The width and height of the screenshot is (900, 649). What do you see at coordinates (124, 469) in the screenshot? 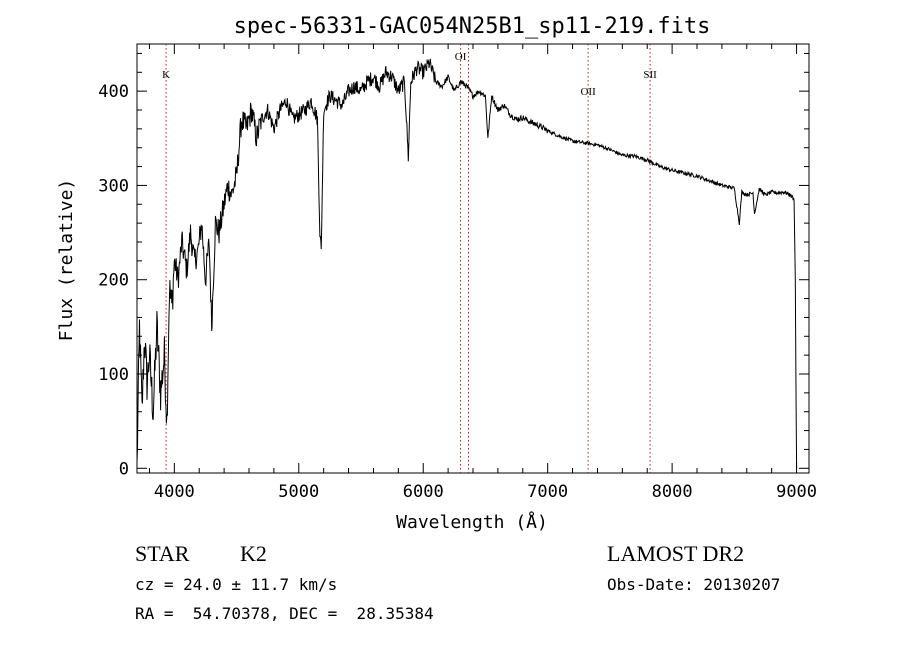
I see `y-tick-label: 0` at bounding box center [124, 469].